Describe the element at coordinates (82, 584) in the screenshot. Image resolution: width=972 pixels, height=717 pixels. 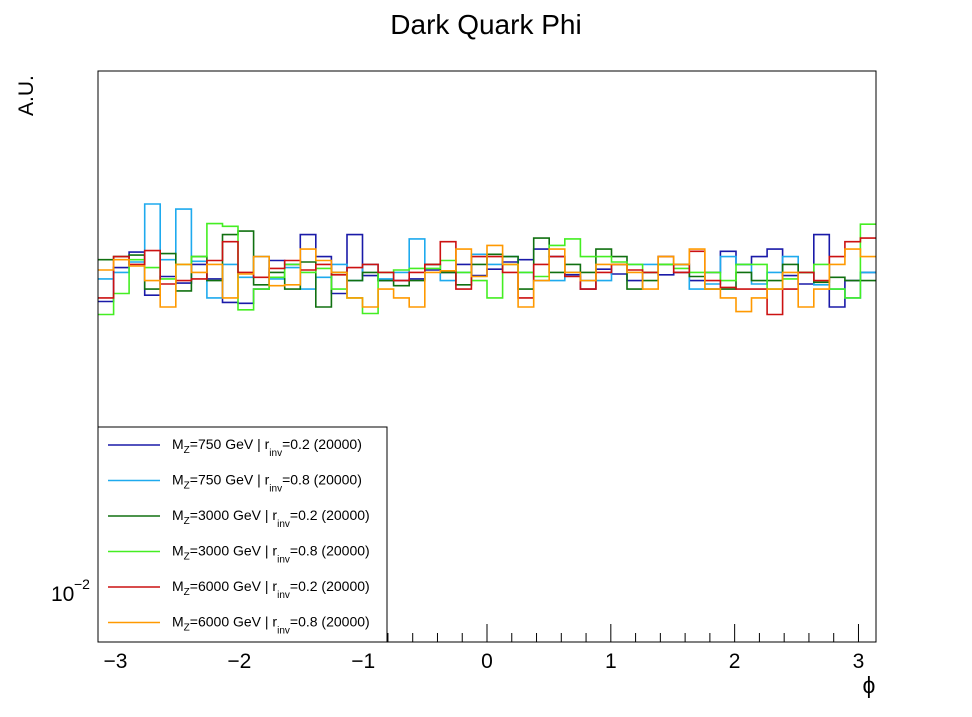
I see `y-tick-label-exponent: −2` at that location.